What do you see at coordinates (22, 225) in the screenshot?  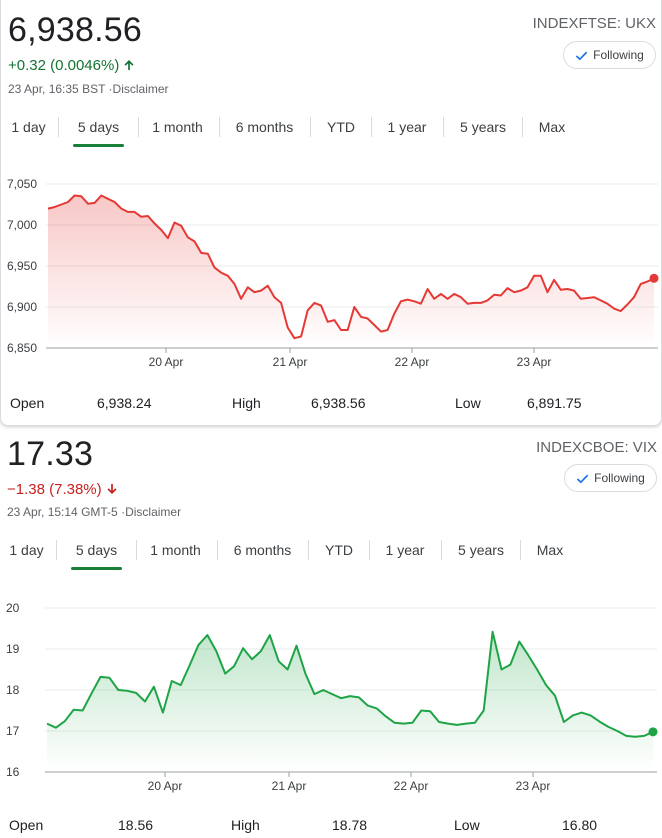 I see `y-tick-label: 7,000` at bounding box center [22, 225].